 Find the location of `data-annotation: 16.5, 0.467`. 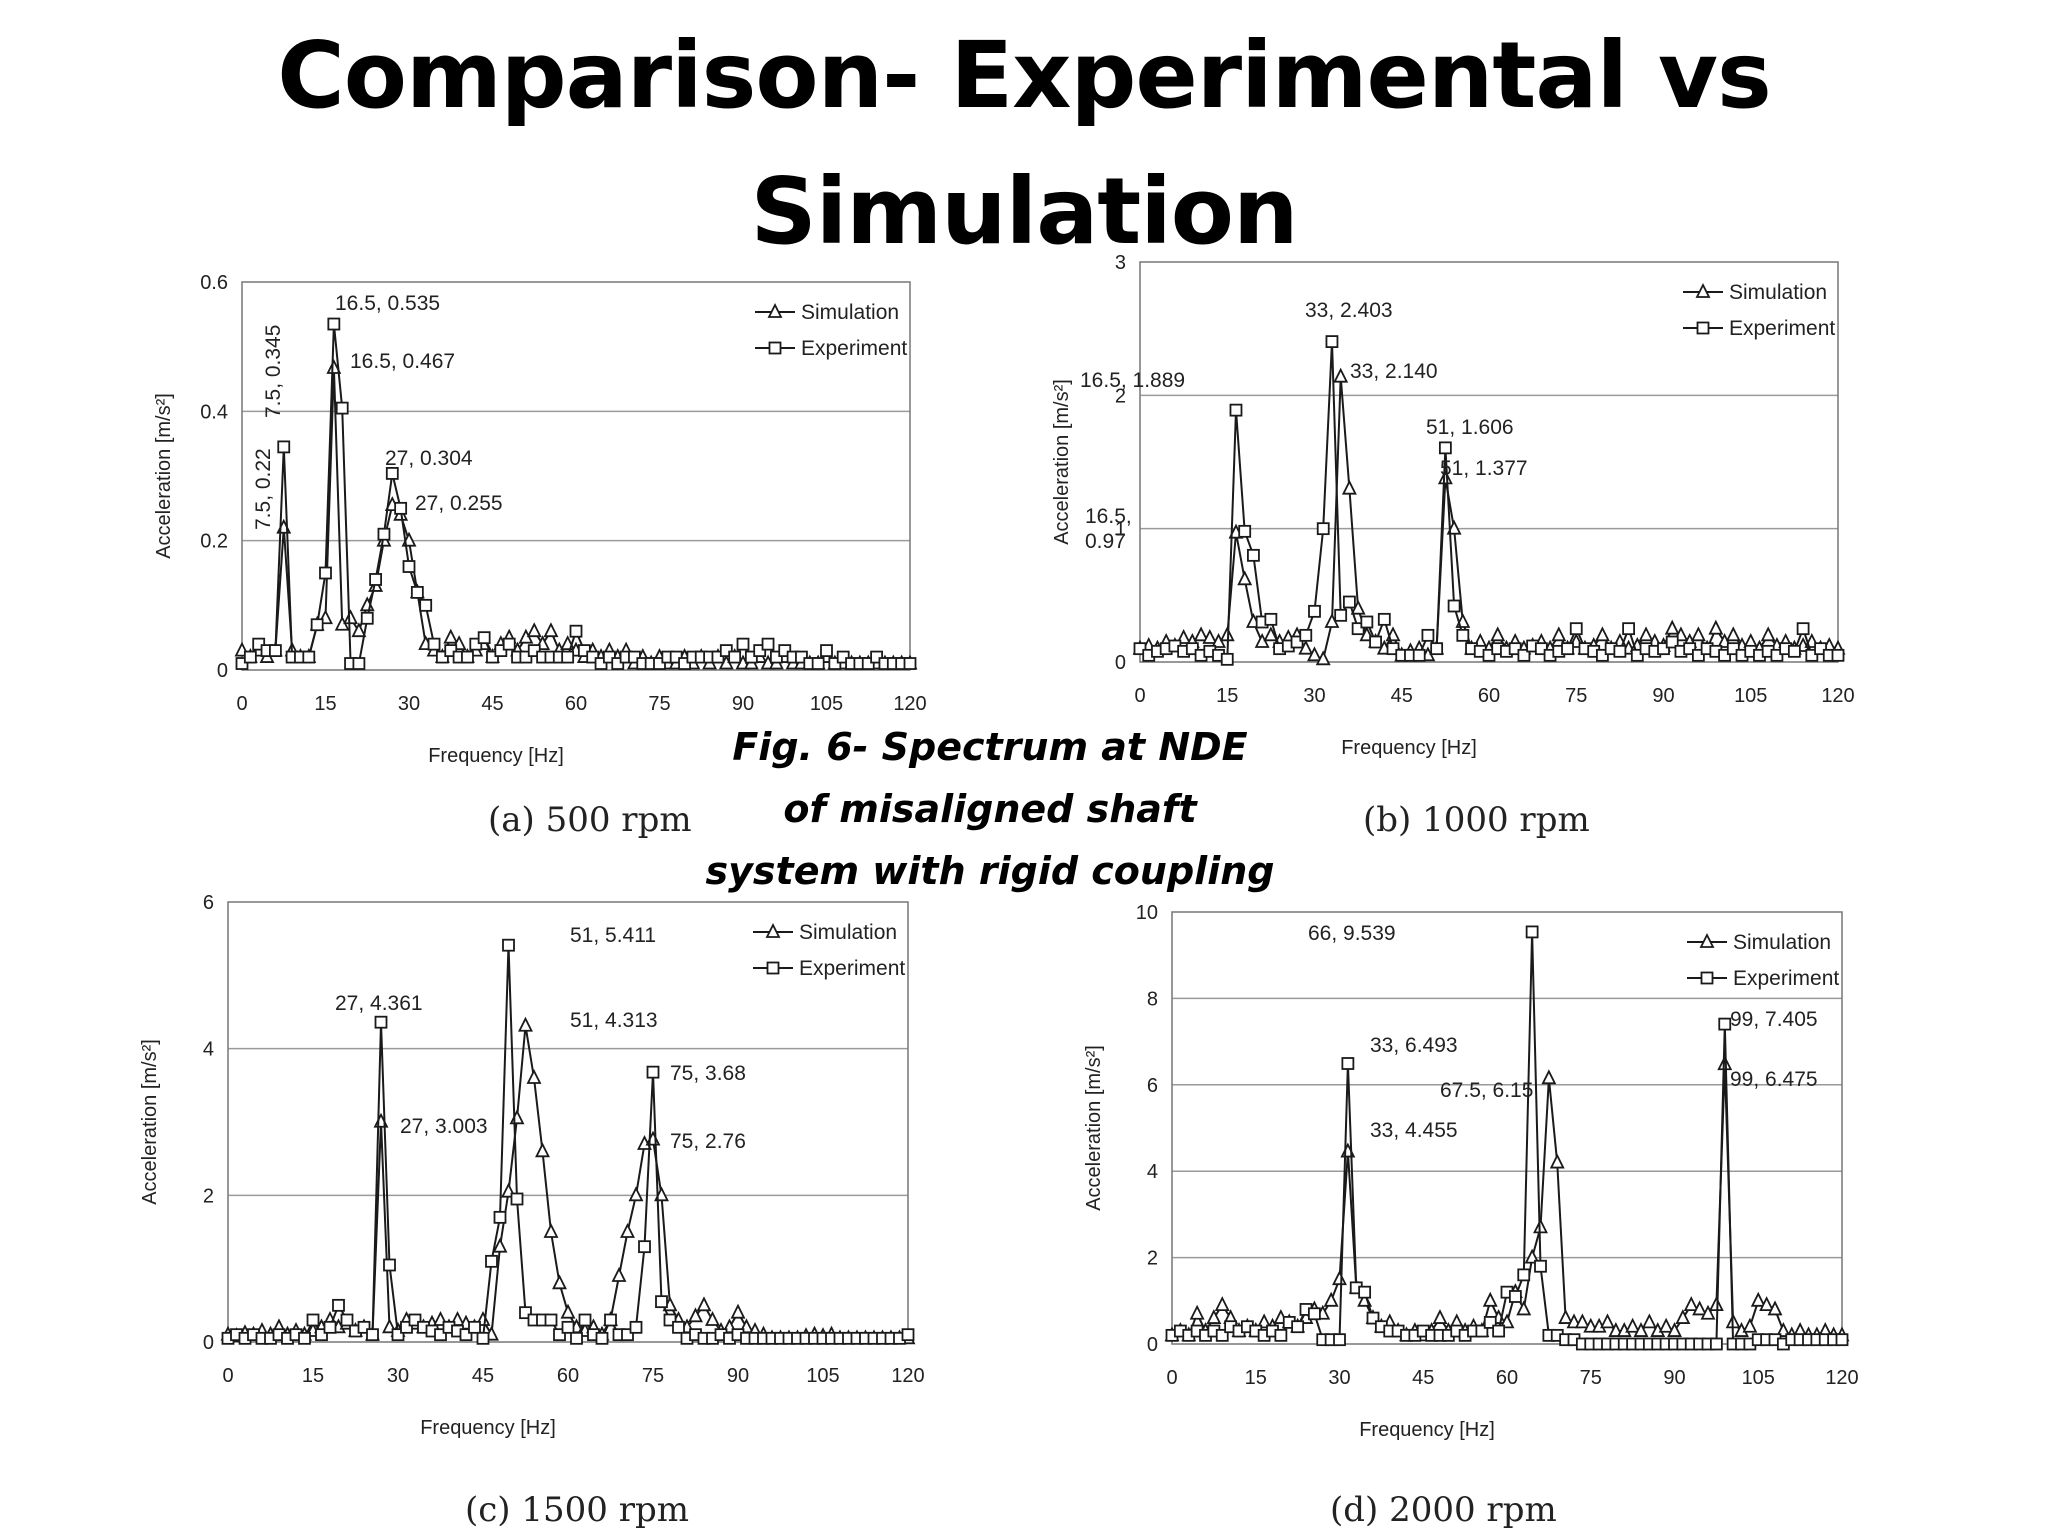

data-annotation: 16.5, 0.467 is located at coordinates (402, 361).